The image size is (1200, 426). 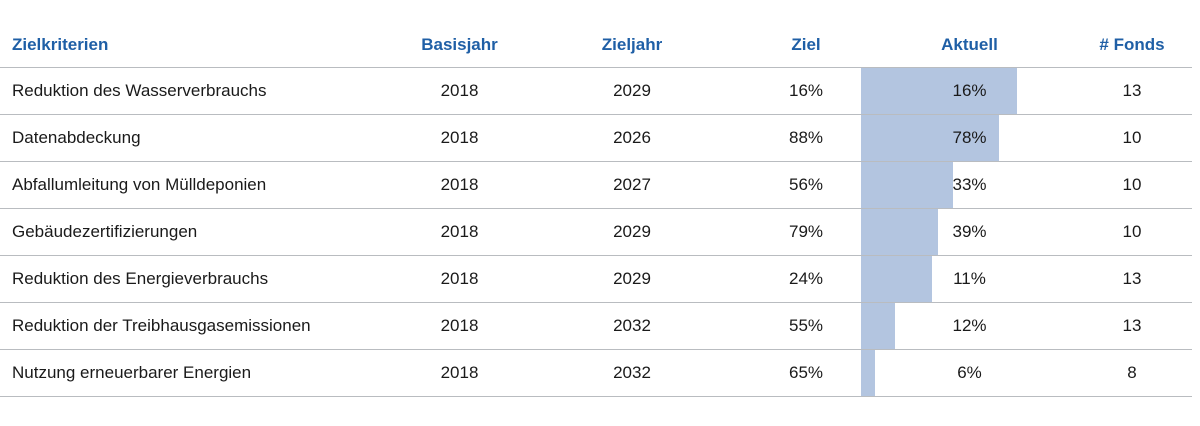 I want to click on cell-fonds: 8, so click(x=1132, y=372).